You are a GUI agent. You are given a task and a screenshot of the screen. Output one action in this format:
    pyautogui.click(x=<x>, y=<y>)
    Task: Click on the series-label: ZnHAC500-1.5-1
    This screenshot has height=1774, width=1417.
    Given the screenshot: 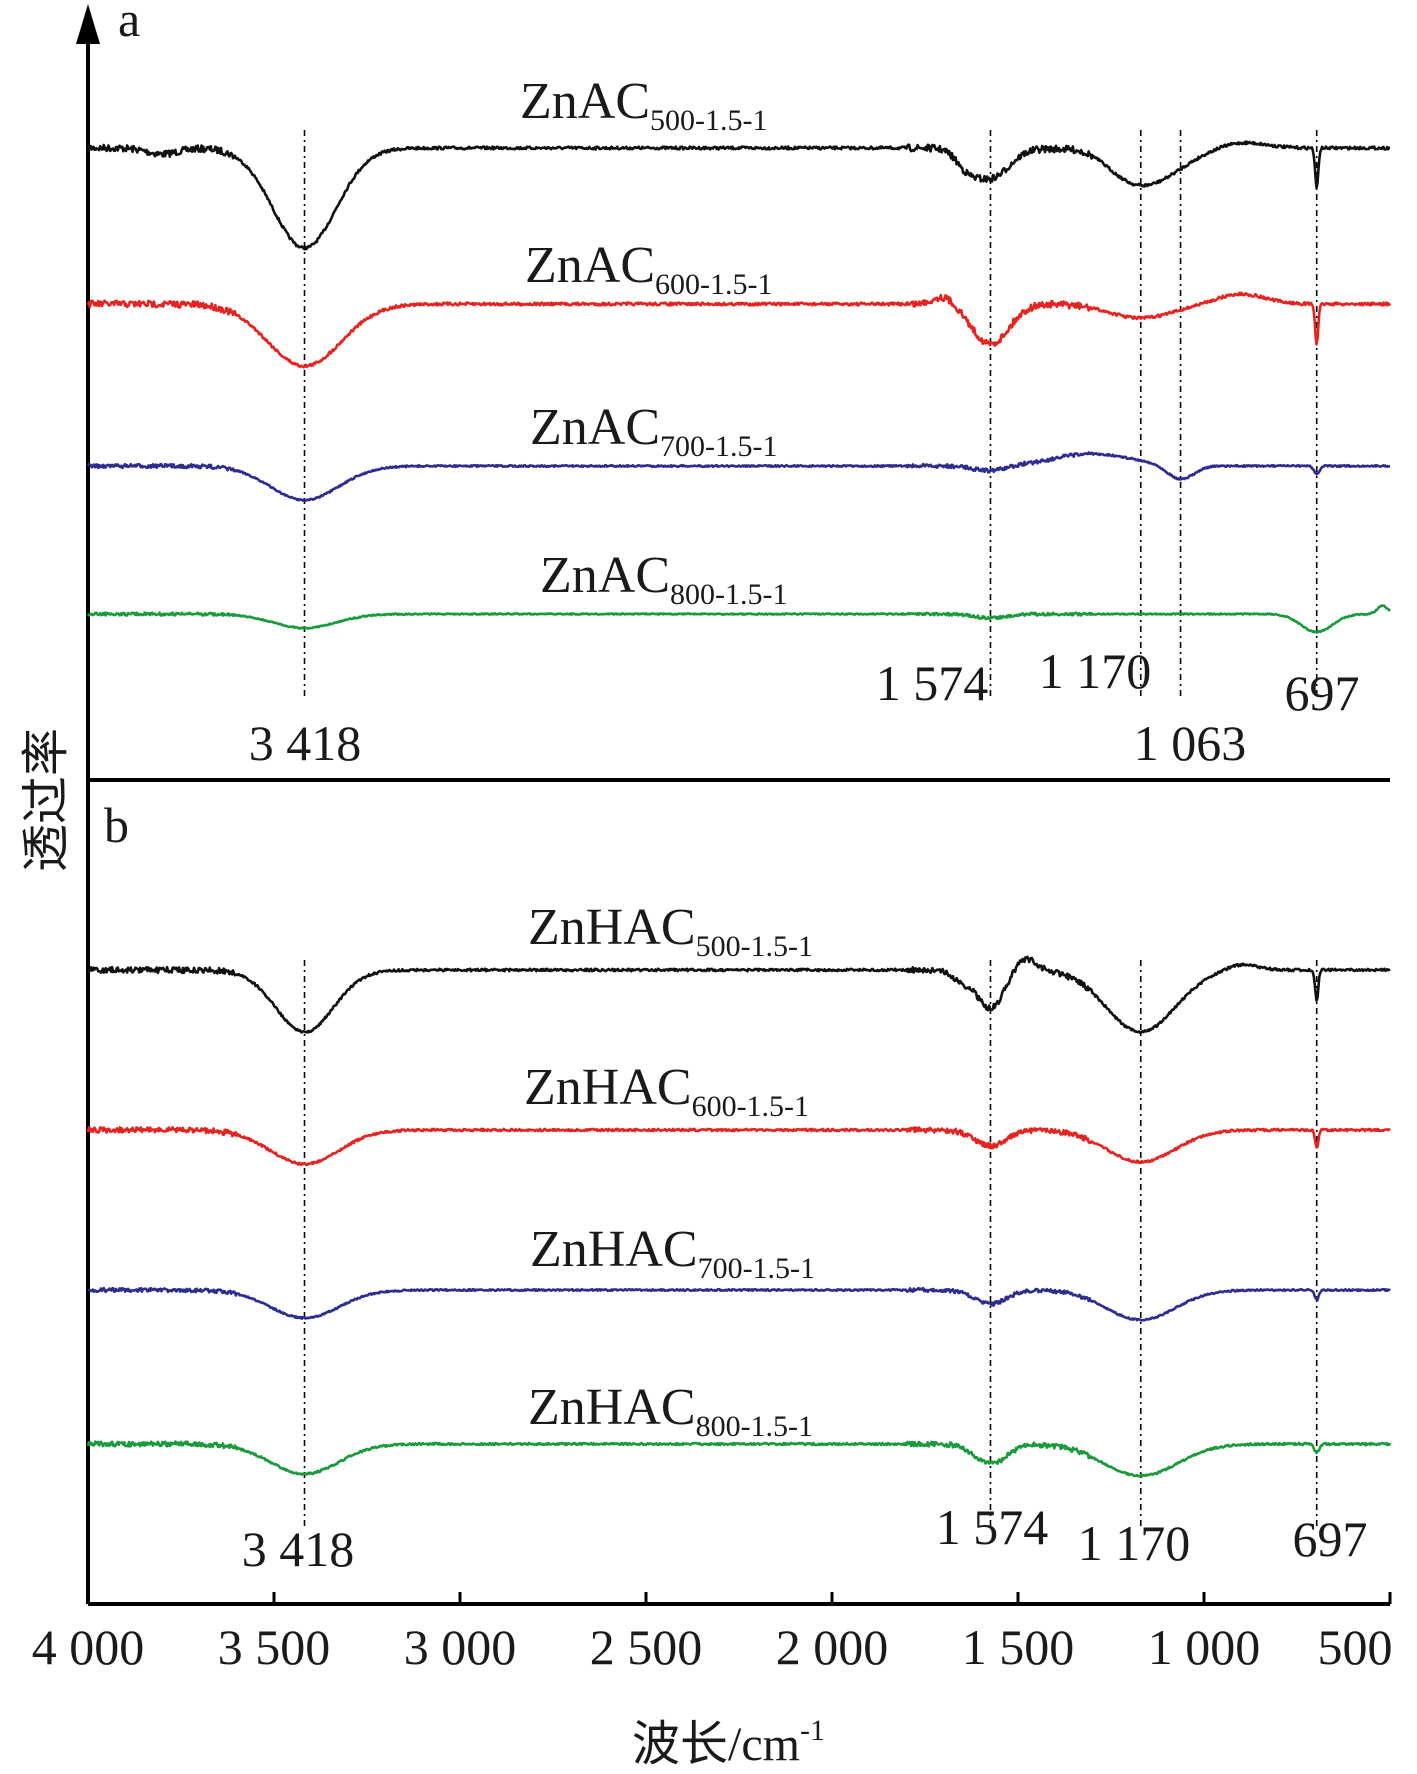 What is the action you would take?
    pyautogui.click(x=670, y=931)
    